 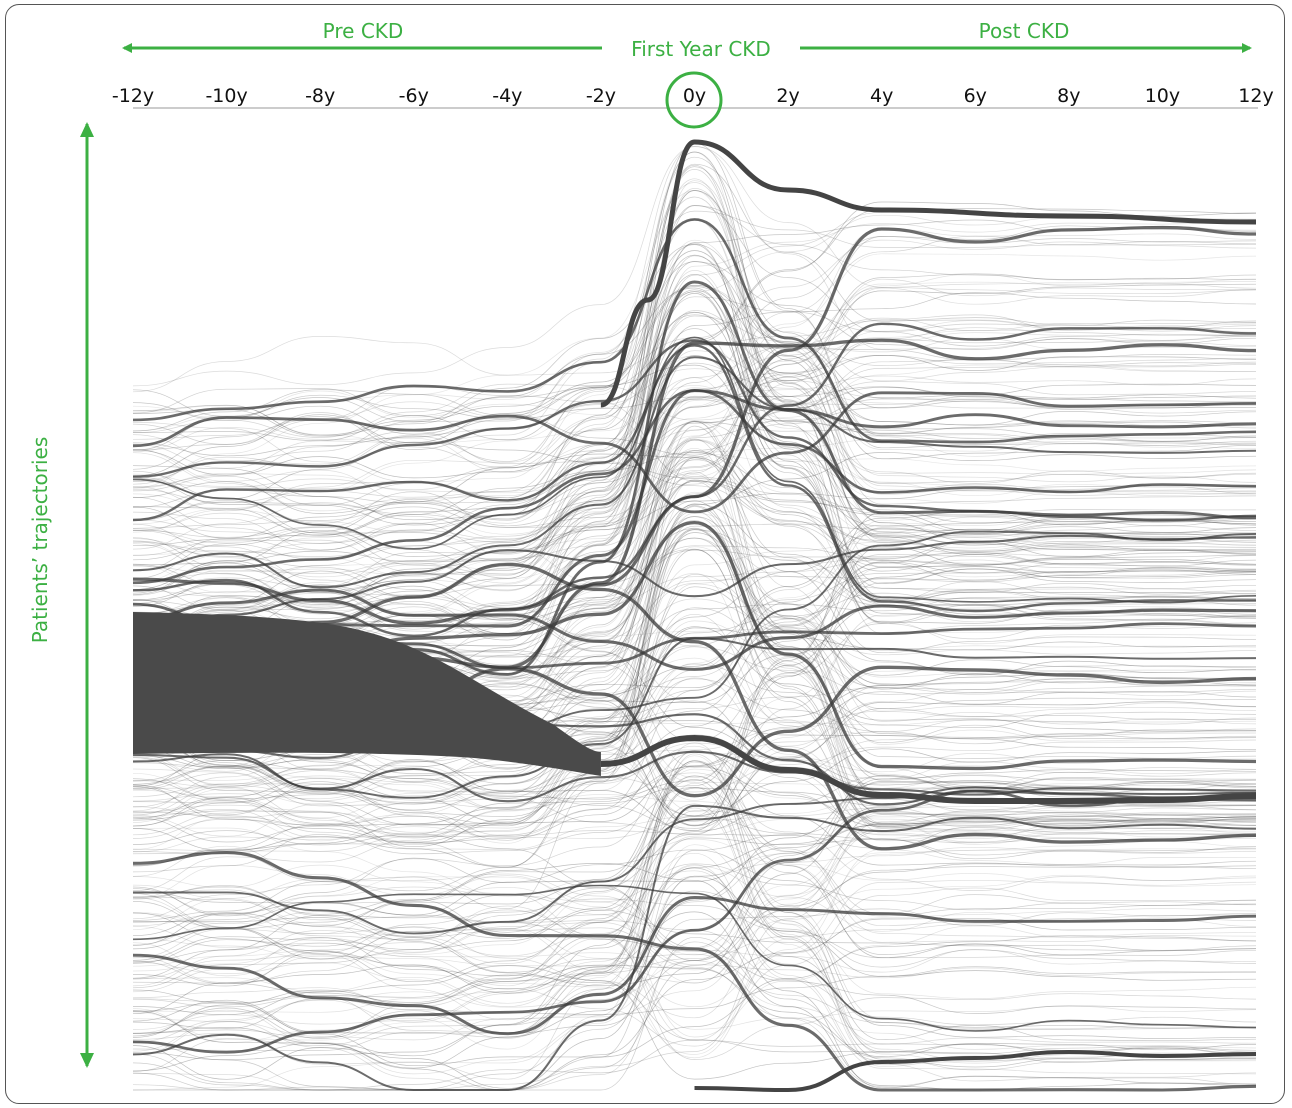 I want to click on y-axis-label: Patients’ trajectories, so click(x=40, y=540).